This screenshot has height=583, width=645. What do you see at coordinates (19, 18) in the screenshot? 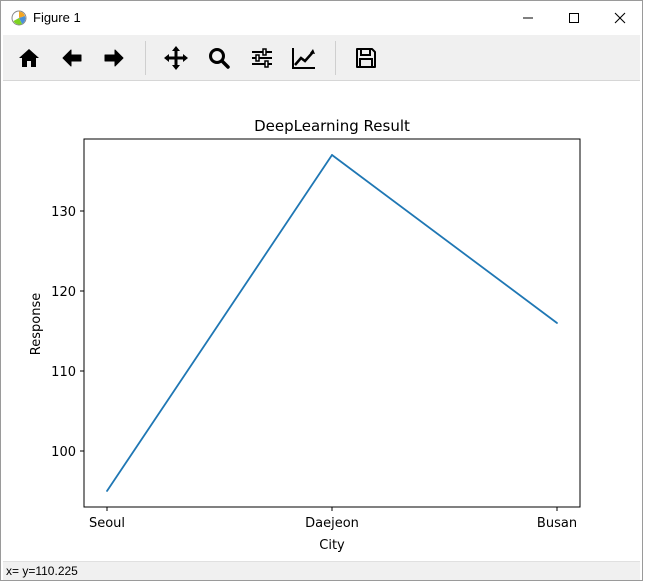
I see `matplotlib-app-icon` at bounding box center [19, 18].